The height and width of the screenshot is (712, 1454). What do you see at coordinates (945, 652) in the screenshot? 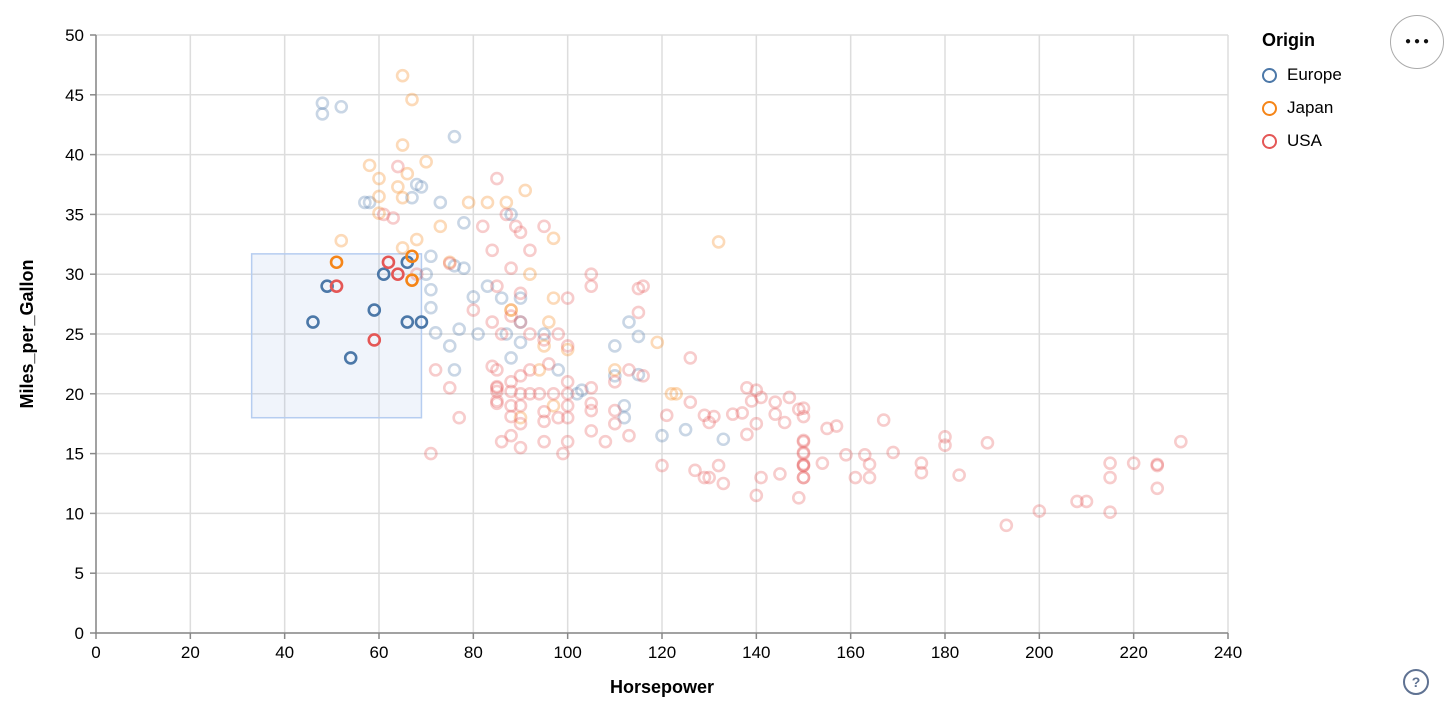
I see `x-tick-label: 180` at bounding box center [945, 652].